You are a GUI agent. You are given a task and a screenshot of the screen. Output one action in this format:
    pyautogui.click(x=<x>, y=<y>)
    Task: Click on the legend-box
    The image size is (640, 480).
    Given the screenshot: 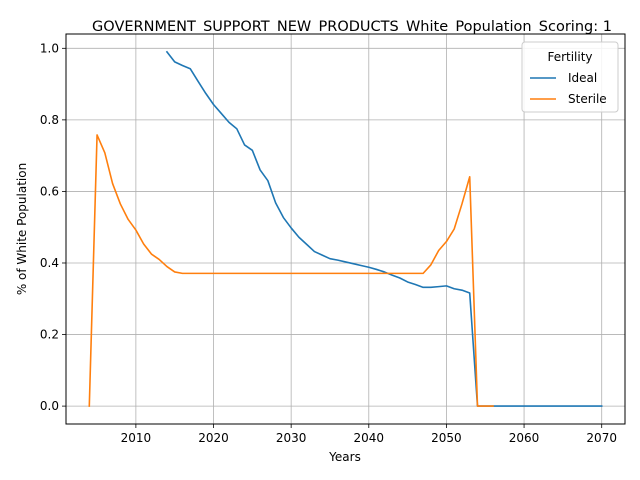 What is the action you would take?
    pyautogui.click(x=570, y=77)
    